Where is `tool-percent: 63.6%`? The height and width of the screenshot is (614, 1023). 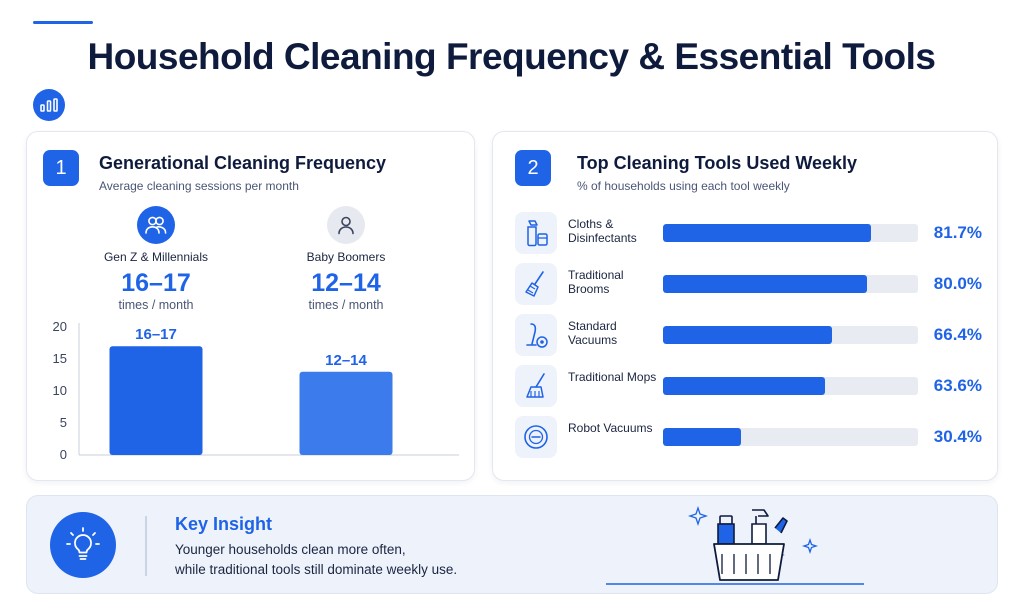
tool-percent: 63.6% is located at coordinates (957, 385).